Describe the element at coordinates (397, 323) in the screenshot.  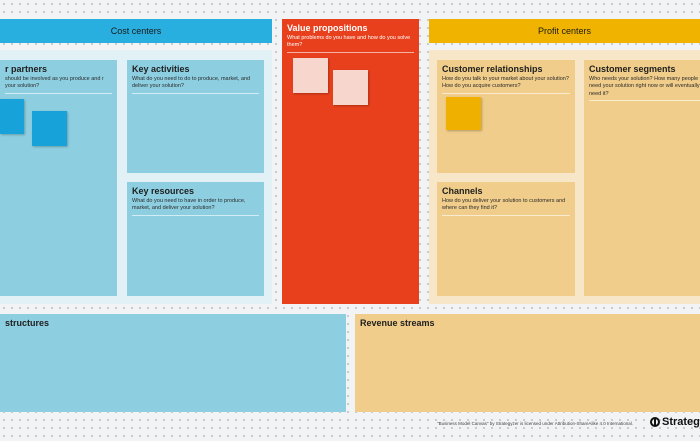
I see `panel-title: Revenue streams` at that location.